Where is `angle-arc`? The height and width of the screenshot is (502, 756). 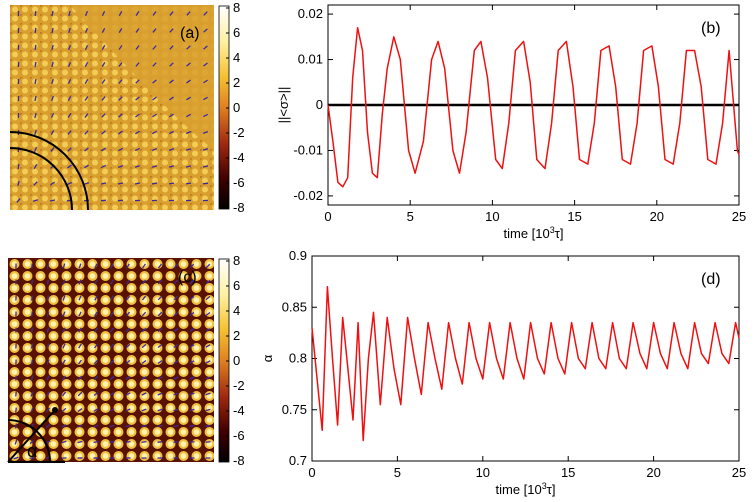
angle-arc is located at coordinates (29, 441).